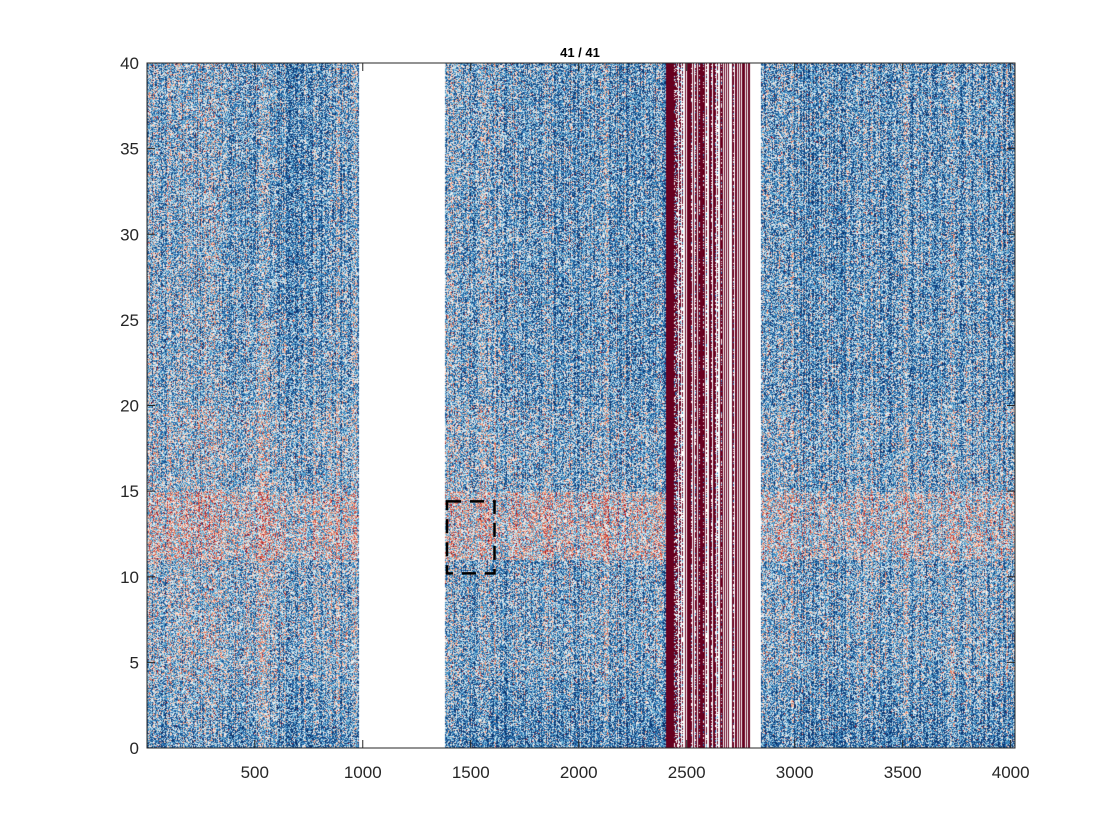 The width and height of the screenshot is (1120, 840). What do you see at coordinates (471, 772) in the screenshot?
I see `x-tick-label: 1500` at bounding box center [471, 772].